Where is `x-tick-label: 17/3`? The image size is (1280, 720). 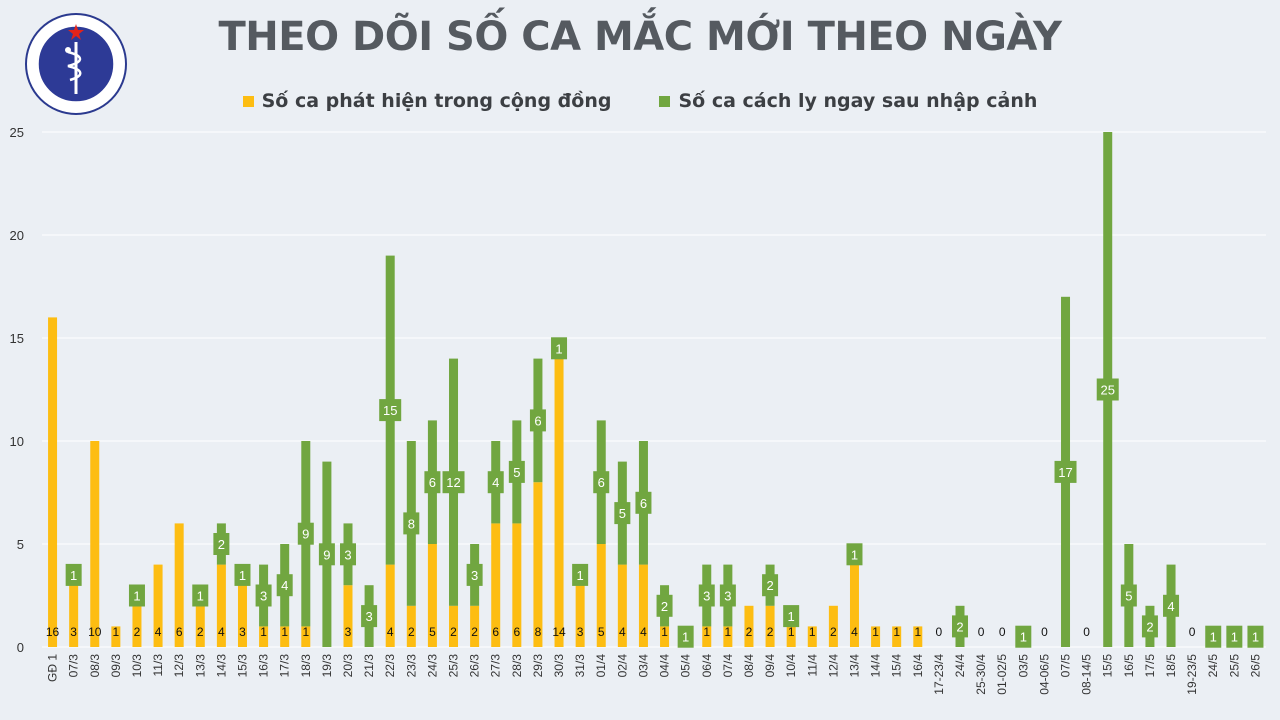
x-tick-label: 17/3 is located at coordinates (285, 666).